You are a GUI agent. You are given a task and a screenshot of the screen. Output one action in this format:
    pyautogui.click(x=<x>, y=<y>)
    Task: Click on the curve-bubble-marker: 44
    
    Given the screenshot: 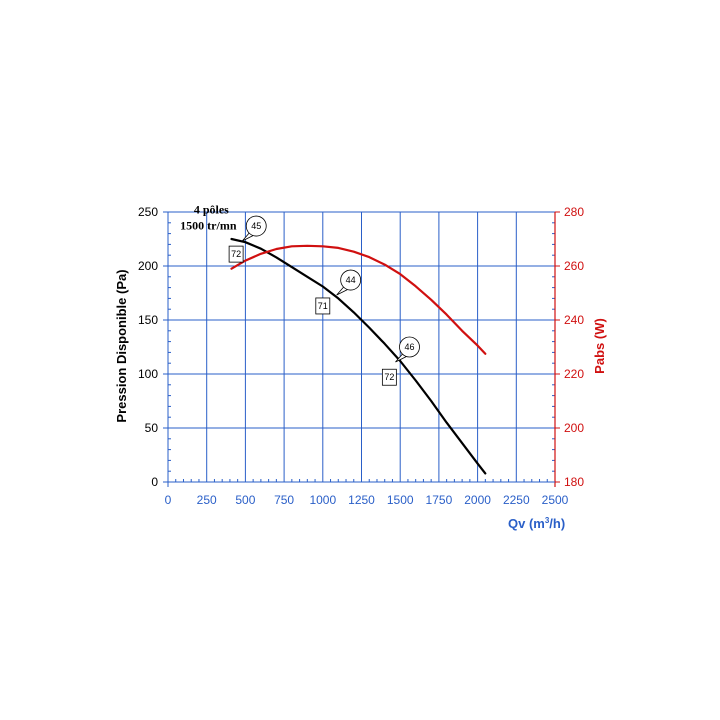 What is the action you would take?
    pyautogui.click(x=349, y=282)
    